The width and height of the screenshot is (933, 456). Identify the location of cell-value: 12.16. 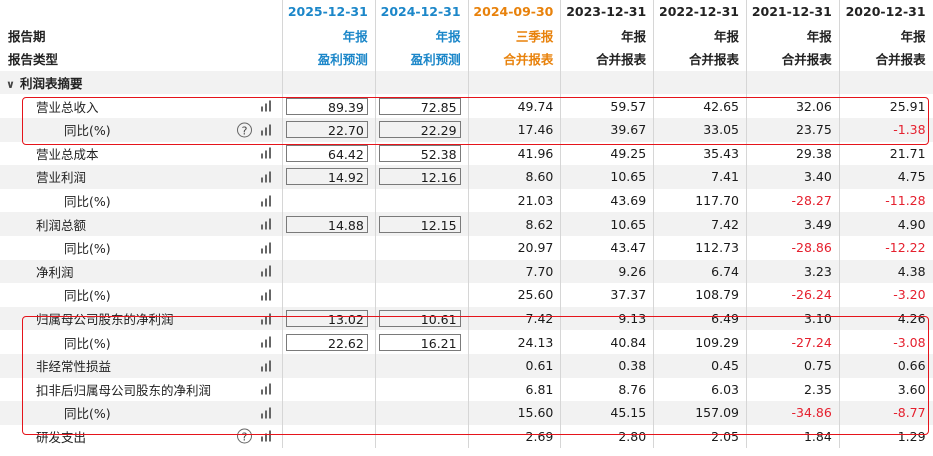
(419, 177).